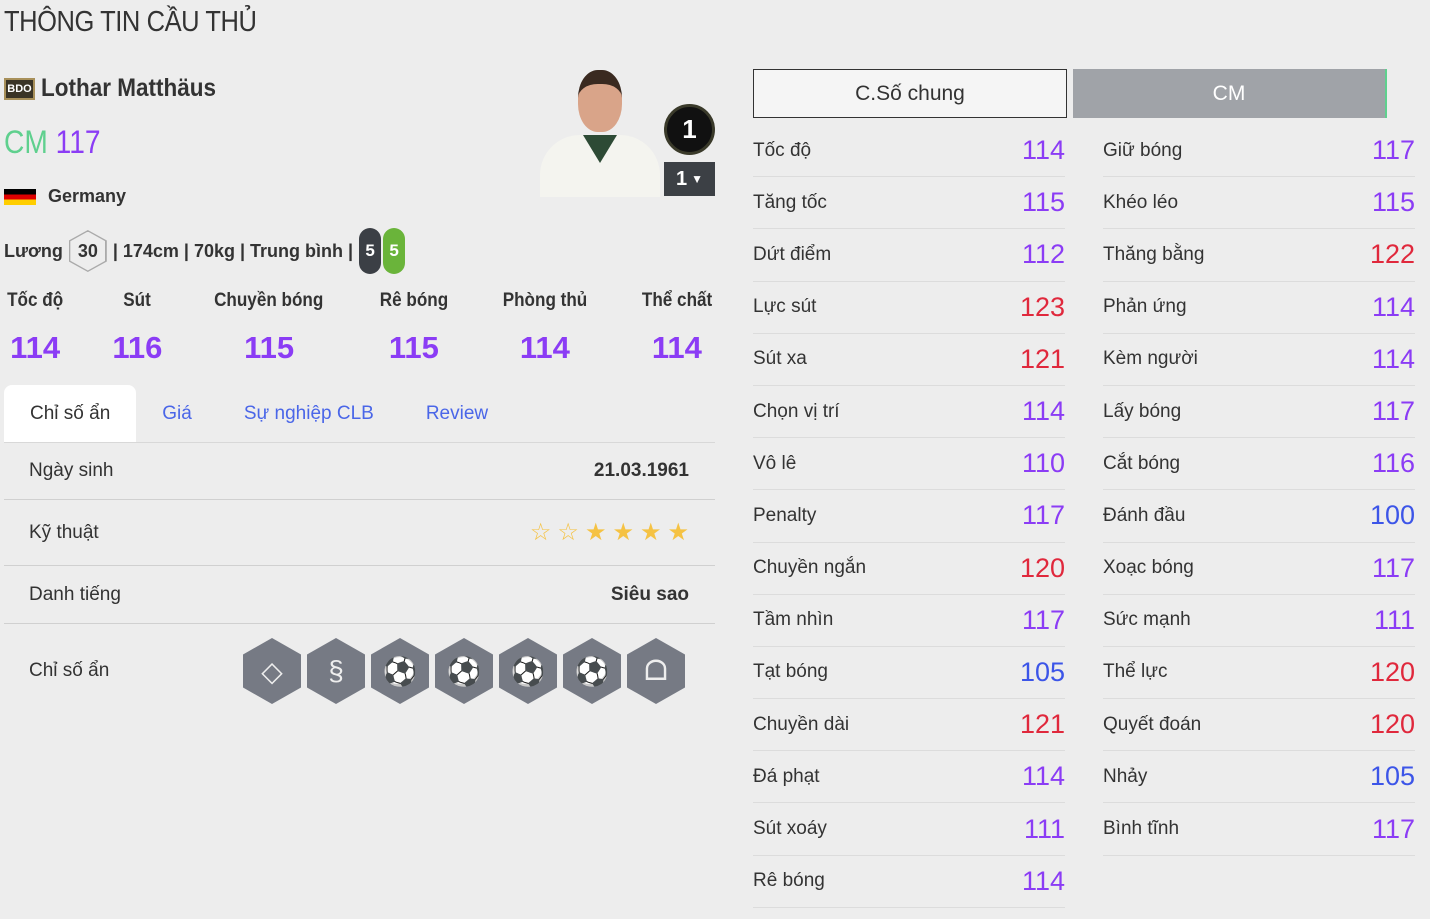 Image resolution: width=1430 pixels, height=919 pixels. What do you see at coordinates (137, 300) in the screenshot?
I see `stat-group-label: Sút` at bounding box center [137, 300].